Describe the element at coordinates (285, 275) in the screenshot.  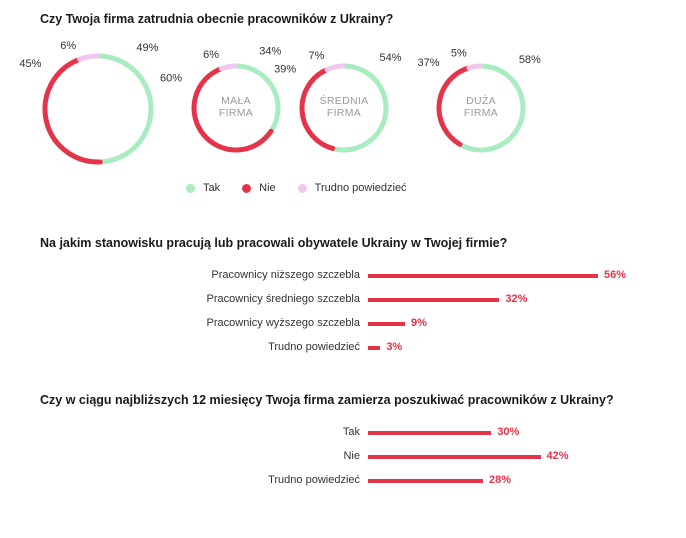
I see `bar-category-label: Pracownicy niższego szczebla` at that location.